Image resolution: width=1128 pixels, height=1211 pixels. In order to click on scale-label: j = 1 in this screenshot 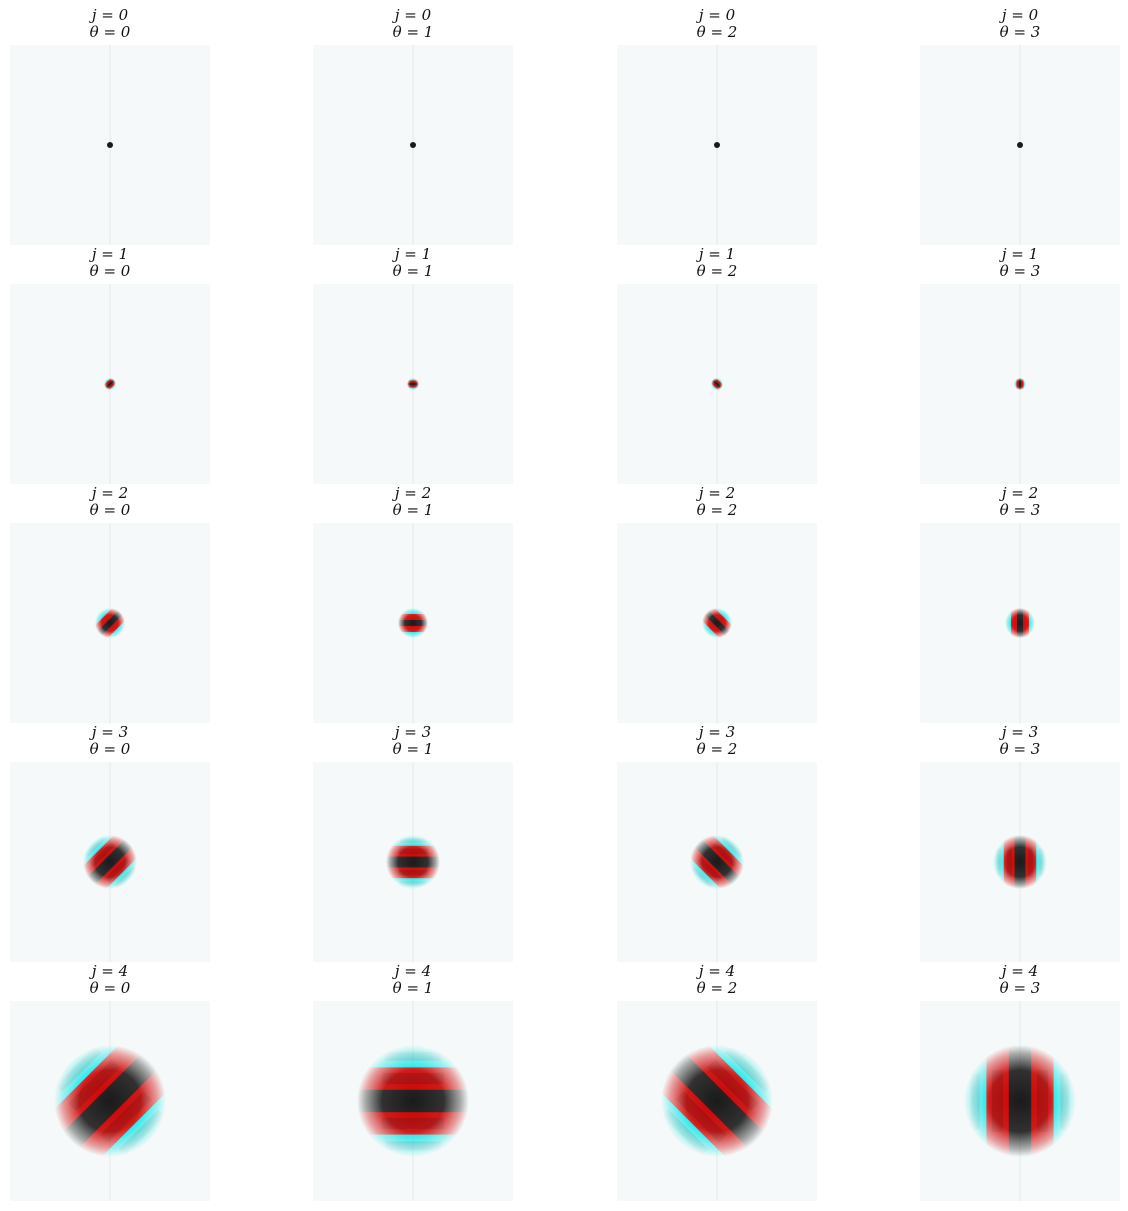, I will do `click(110, 254)`.